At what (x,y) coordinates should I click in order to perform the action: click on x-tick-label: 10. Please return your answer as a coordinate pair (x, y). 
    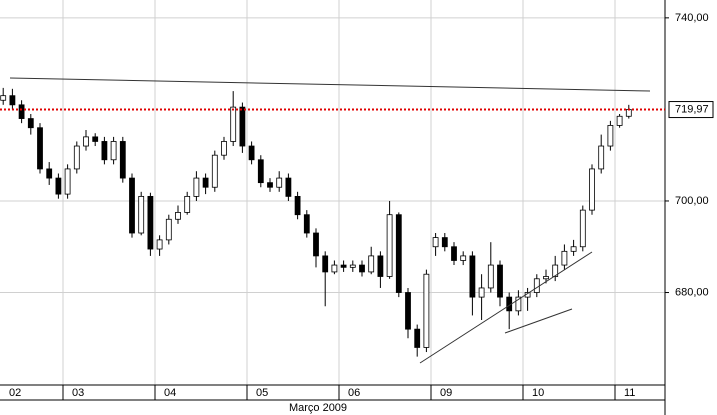
    Looking at the image, I should click on (538, 393).